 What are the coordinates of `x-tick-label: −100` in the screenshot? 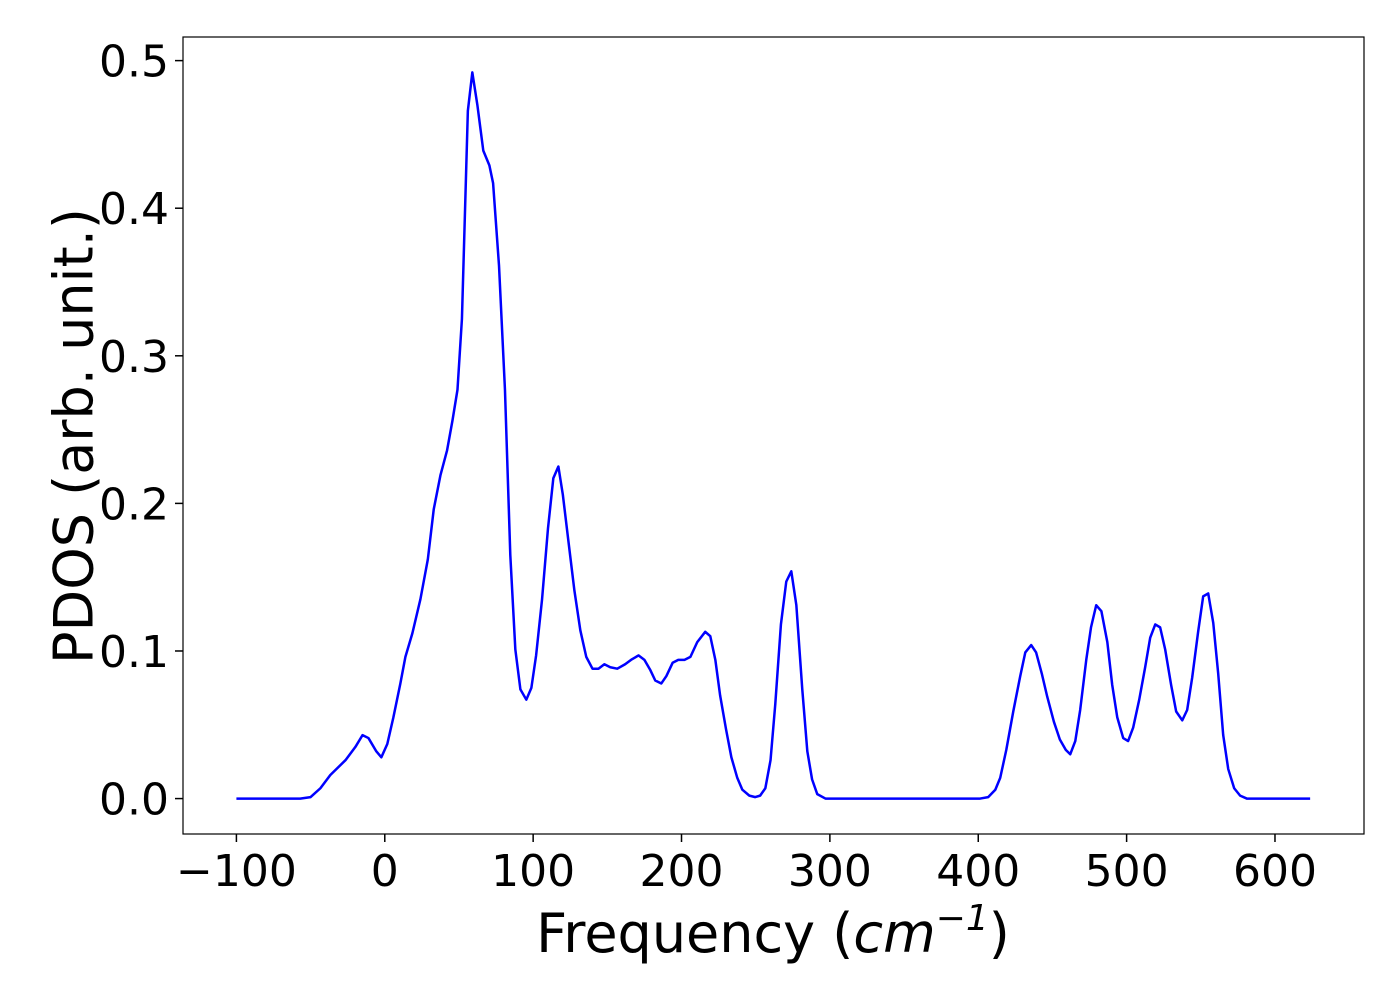 It's located at (236, 871).